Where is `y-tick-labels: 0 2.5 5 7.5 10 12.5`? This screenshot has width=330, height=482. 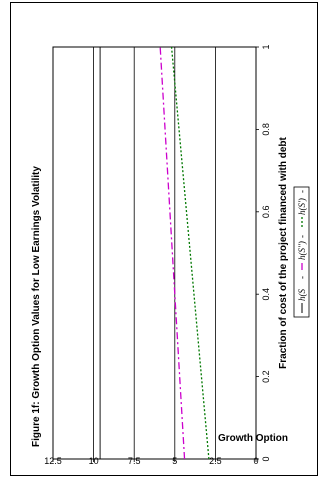 y-tick-labels: 0 2.5 5 7.5 10 12.5 is located at coordinates (151, 461).